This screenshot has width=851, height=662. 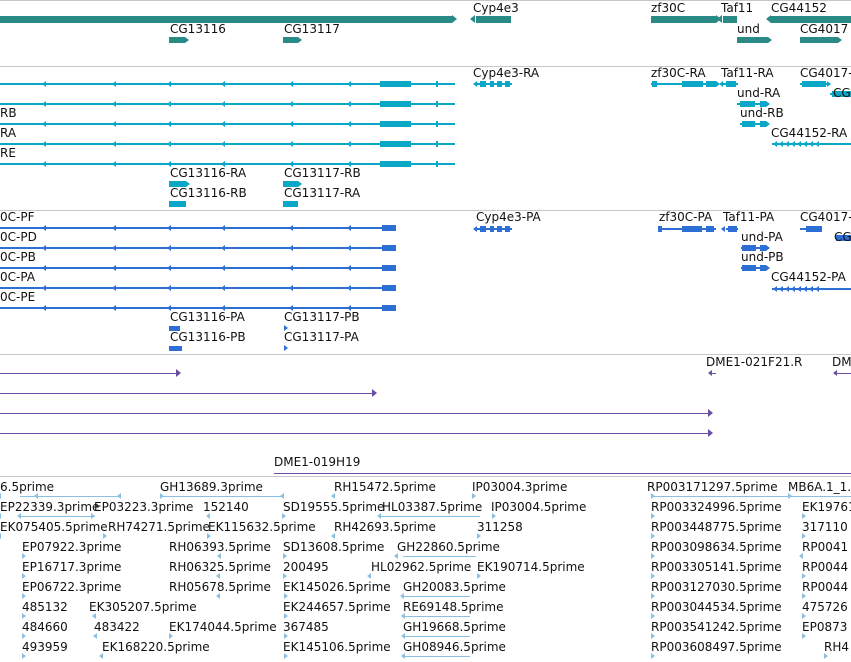 What do you see at coordinates (322, 173) in the screenshot?
I see `transcript-label: CG13117-RB` at bounding box center [322, 173].